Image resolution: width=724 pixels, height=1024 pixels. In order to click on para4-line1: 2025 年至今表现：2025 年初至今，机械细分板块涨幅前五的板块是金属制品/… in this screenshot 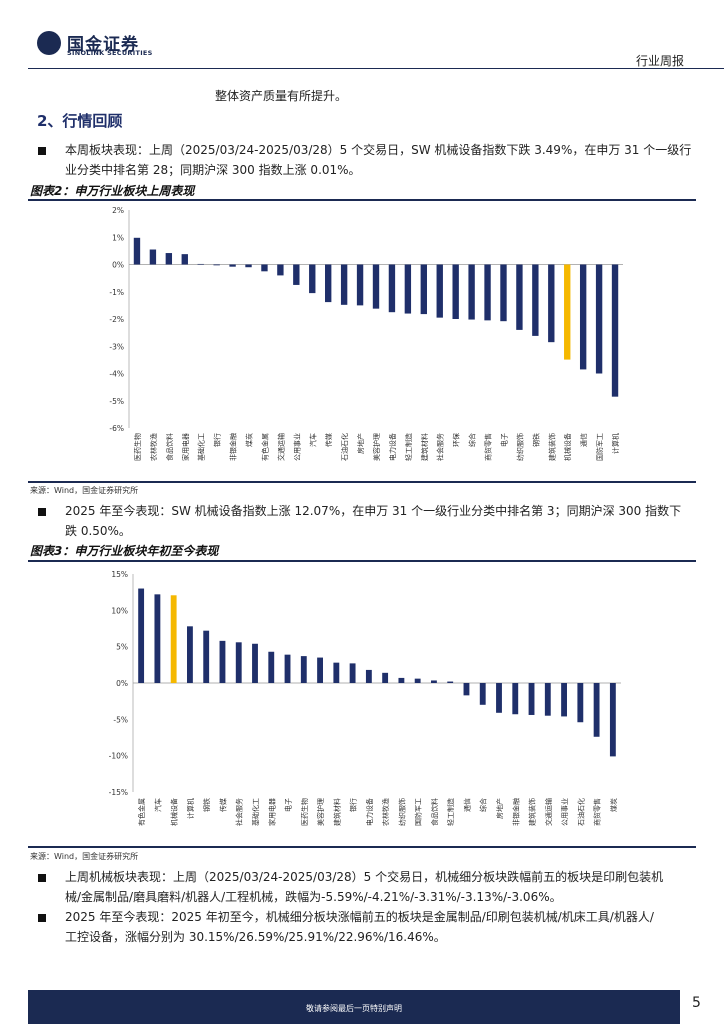, I will do `click(359, 917)`.